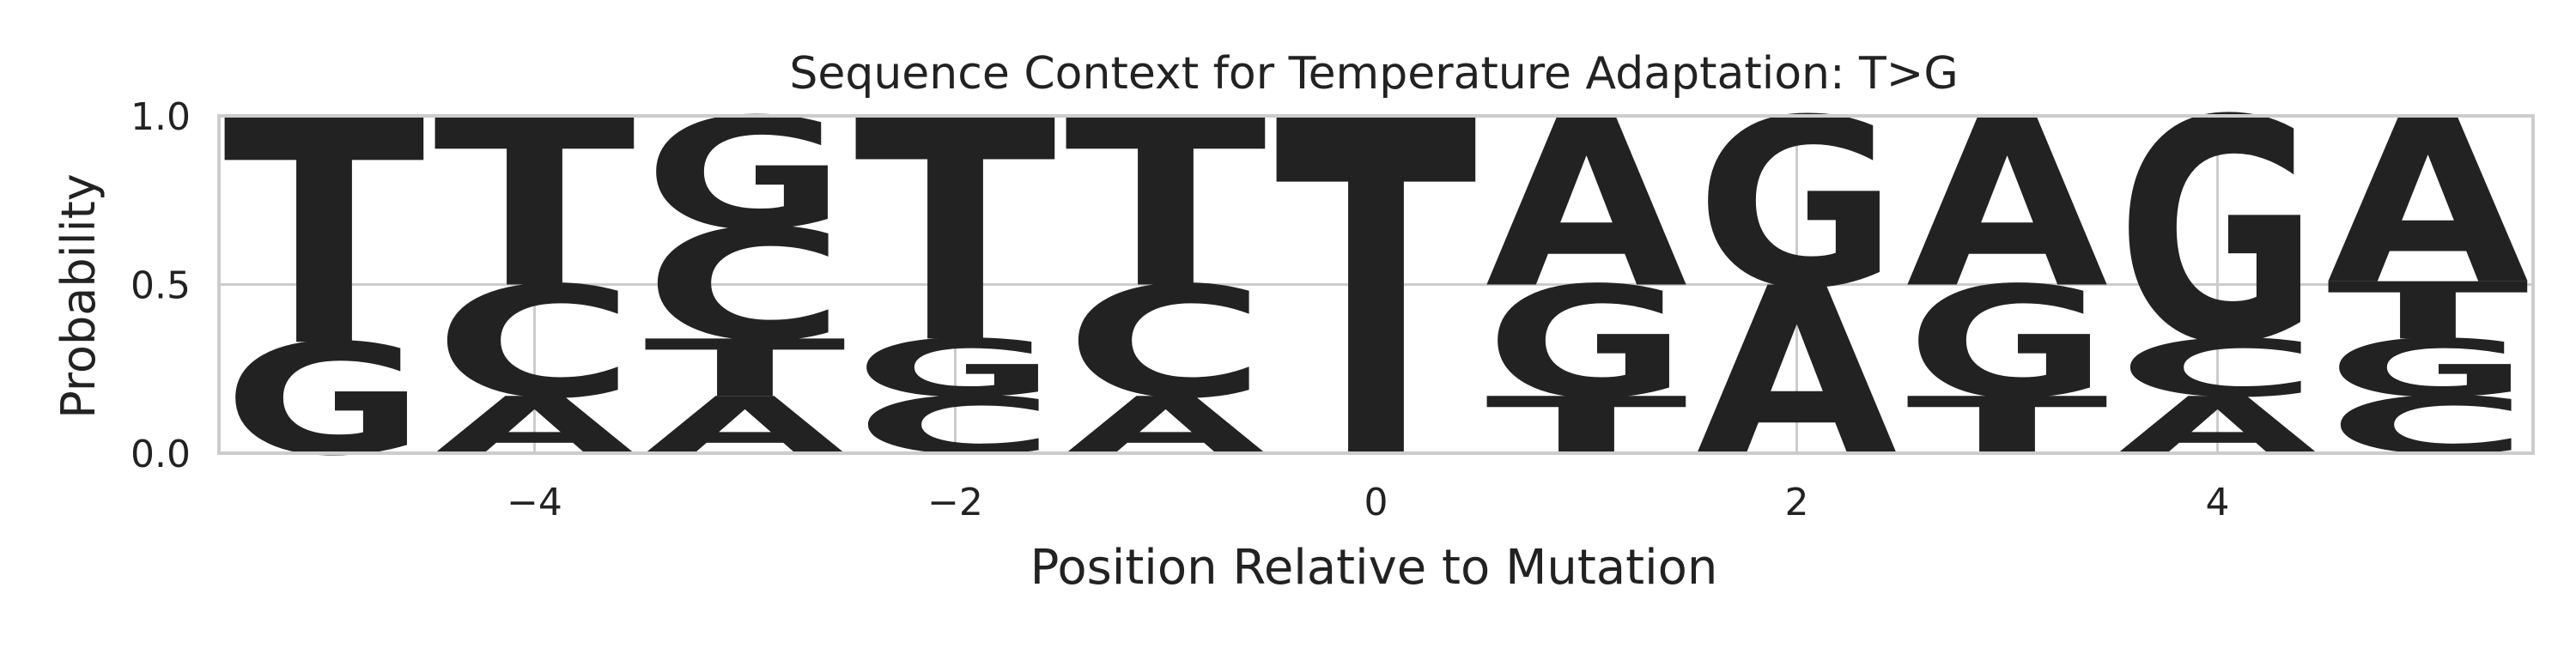  What do you see at coordinates (79, 295) in the screenshot?
I see `y-axis-label: Probability` at bounding box center [79, 295].